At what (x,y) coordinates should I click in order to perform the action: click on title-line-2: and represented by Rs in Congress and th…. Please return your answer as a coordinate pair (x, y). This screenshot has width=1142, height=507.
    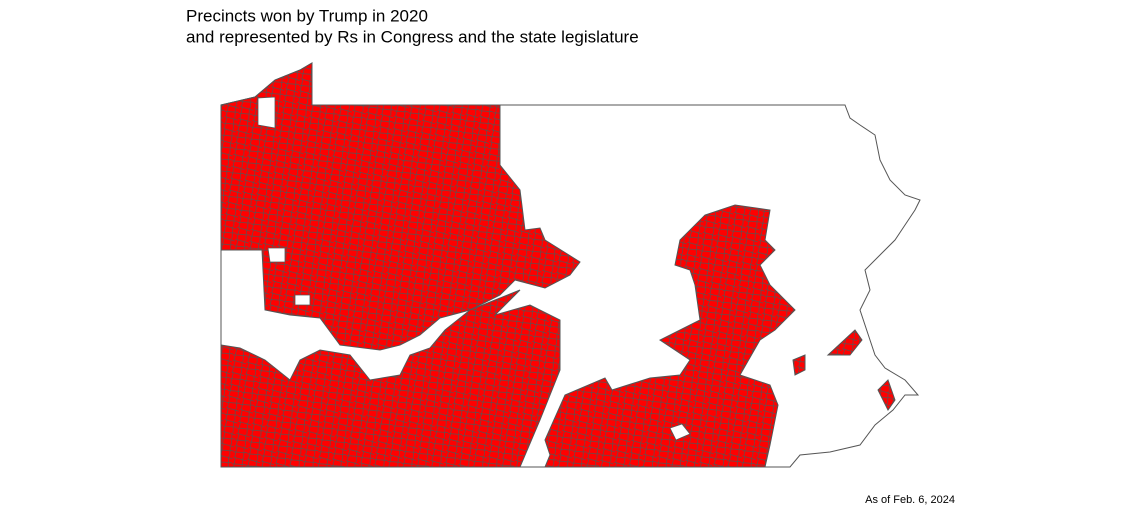
    Looking at the image, I should click on (412, 36).